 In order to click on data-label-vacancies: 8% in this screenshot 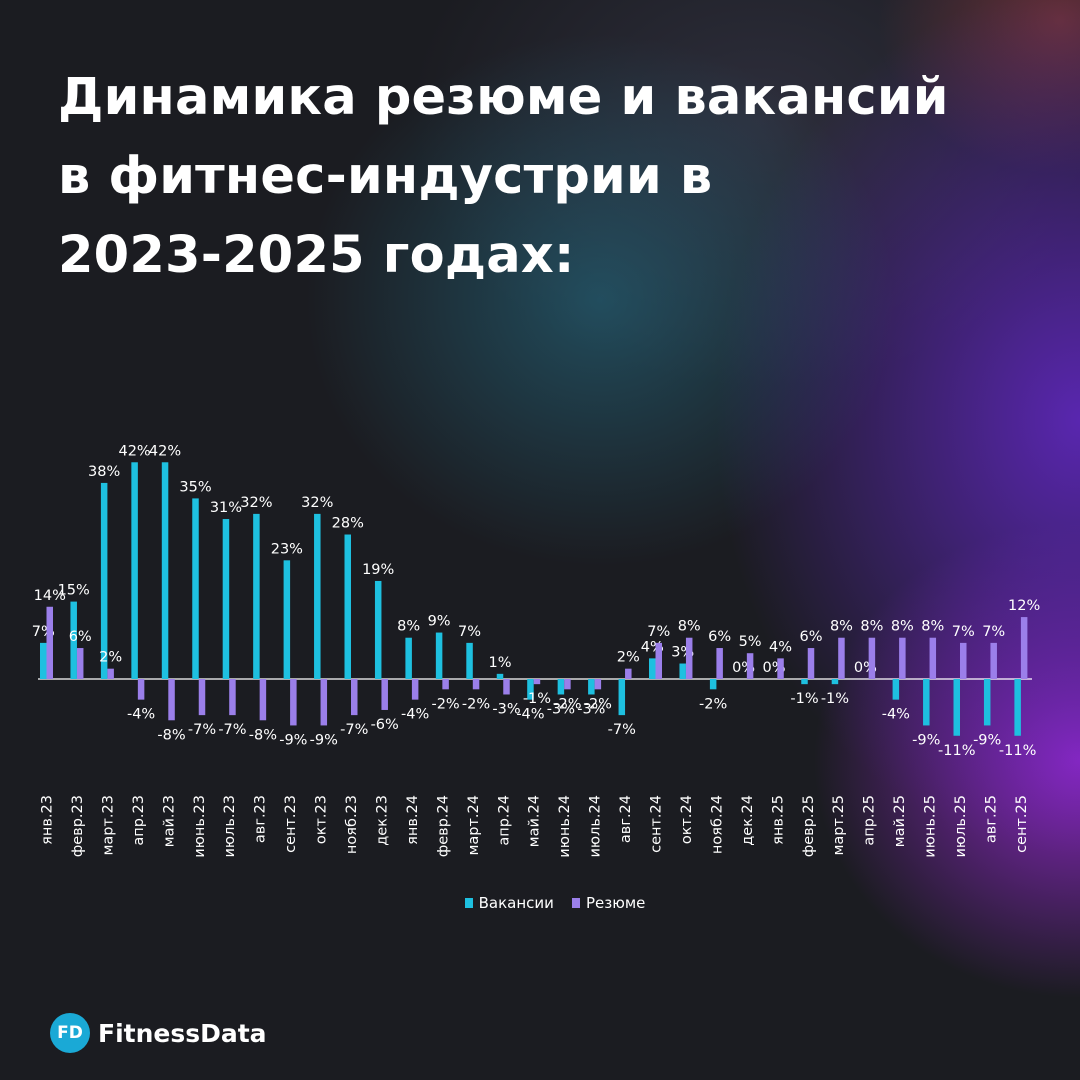, I will do `click(408, 627)`.